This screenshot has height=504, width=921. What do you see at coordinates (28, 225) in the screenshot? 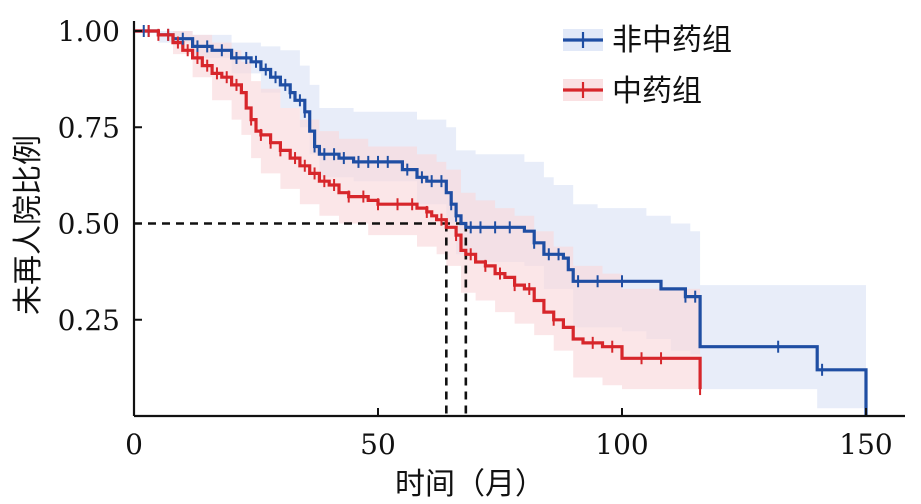
I see `y-axis-title: 未再人院比例` at bounding box center [28, 225].